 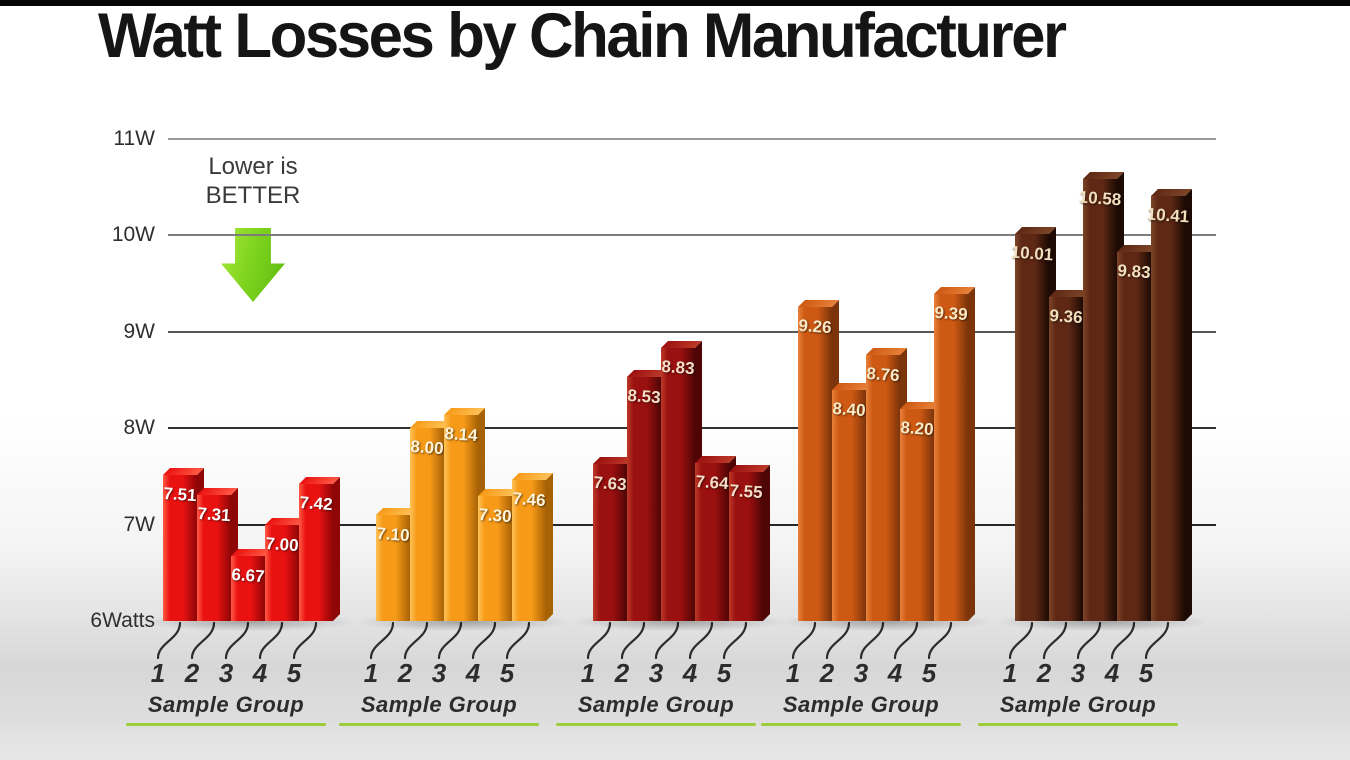 I want to click on bar-value-label: 8.83, so click(x=678, y=367).